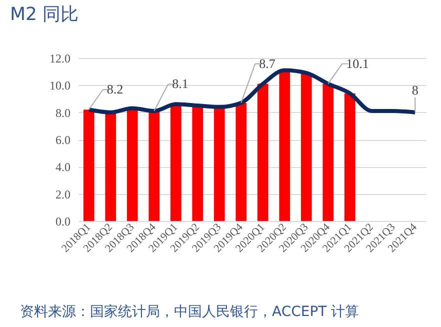 The height and width of the screenshot is (327, 441). I want to click on y-tick-label: 2.0, so click(63, 194).